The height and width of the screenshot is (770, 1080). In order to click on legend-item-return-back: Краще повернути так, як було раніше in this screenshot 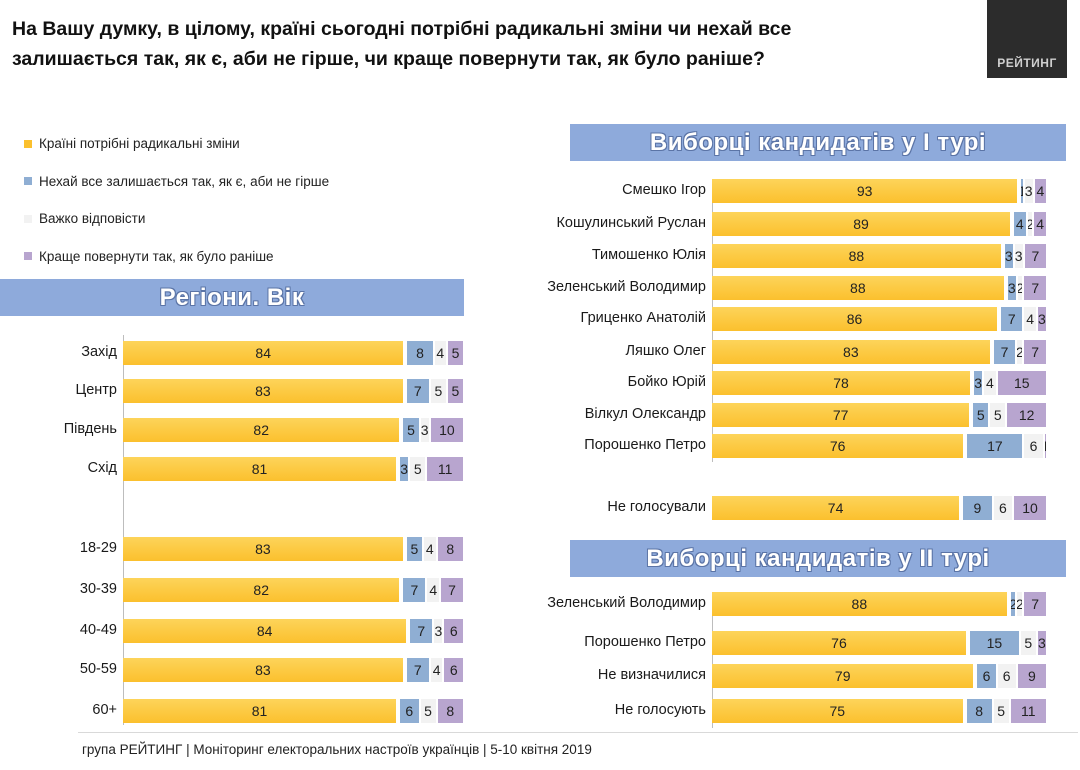, I will do `click(176, 256)`.